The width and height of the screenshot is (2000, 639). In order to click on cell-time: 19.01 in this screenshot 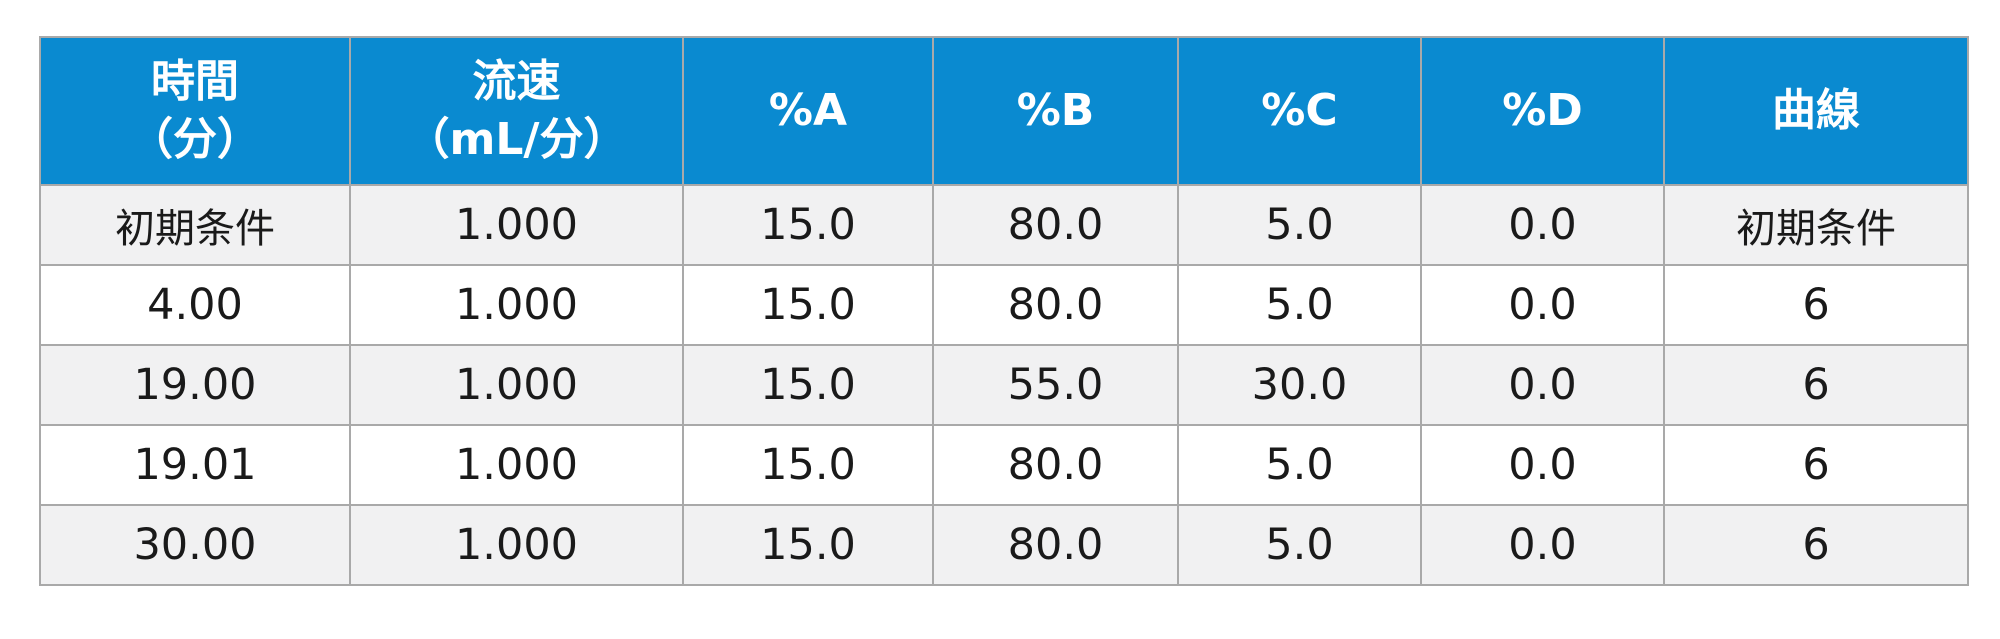, I will do `click(195, 465)`.